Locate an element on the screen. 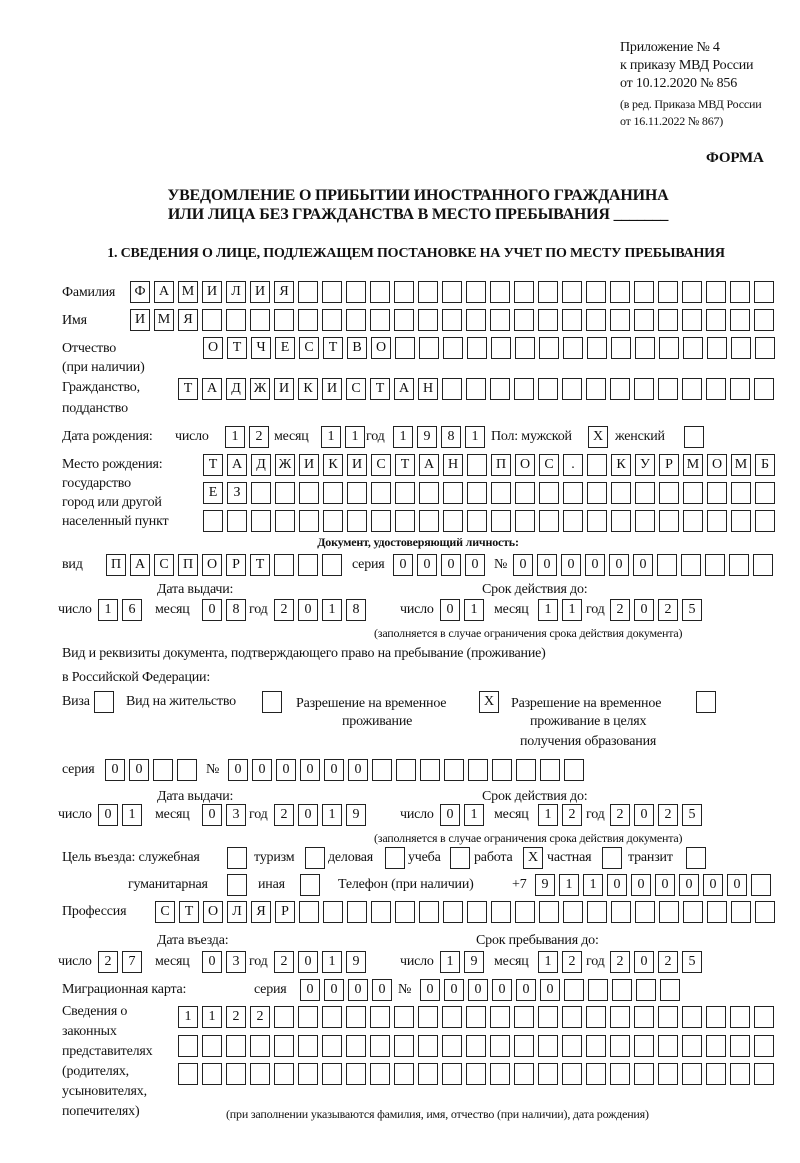  checkbox-cell: X is located at coordinates (533, 858).